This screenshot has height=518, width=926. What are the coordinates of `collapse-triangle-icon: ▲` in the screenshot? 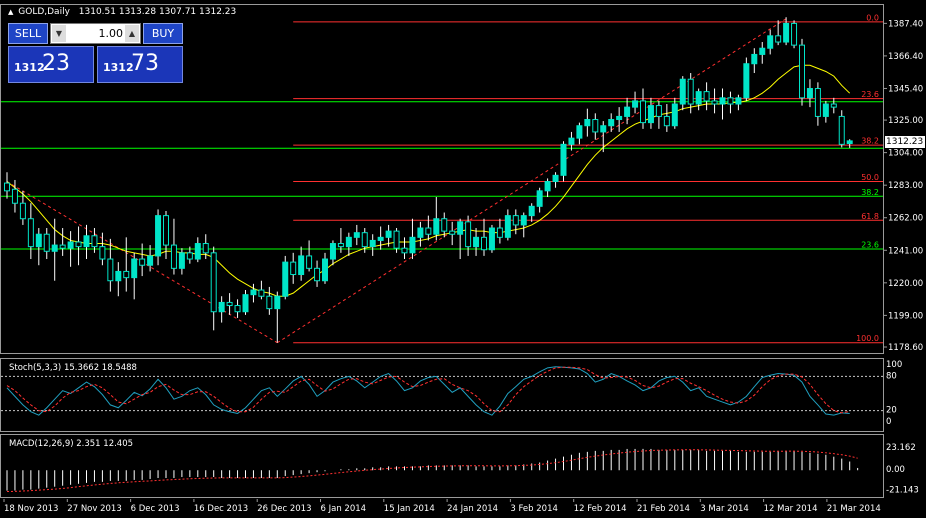 It's located at (11, 12).